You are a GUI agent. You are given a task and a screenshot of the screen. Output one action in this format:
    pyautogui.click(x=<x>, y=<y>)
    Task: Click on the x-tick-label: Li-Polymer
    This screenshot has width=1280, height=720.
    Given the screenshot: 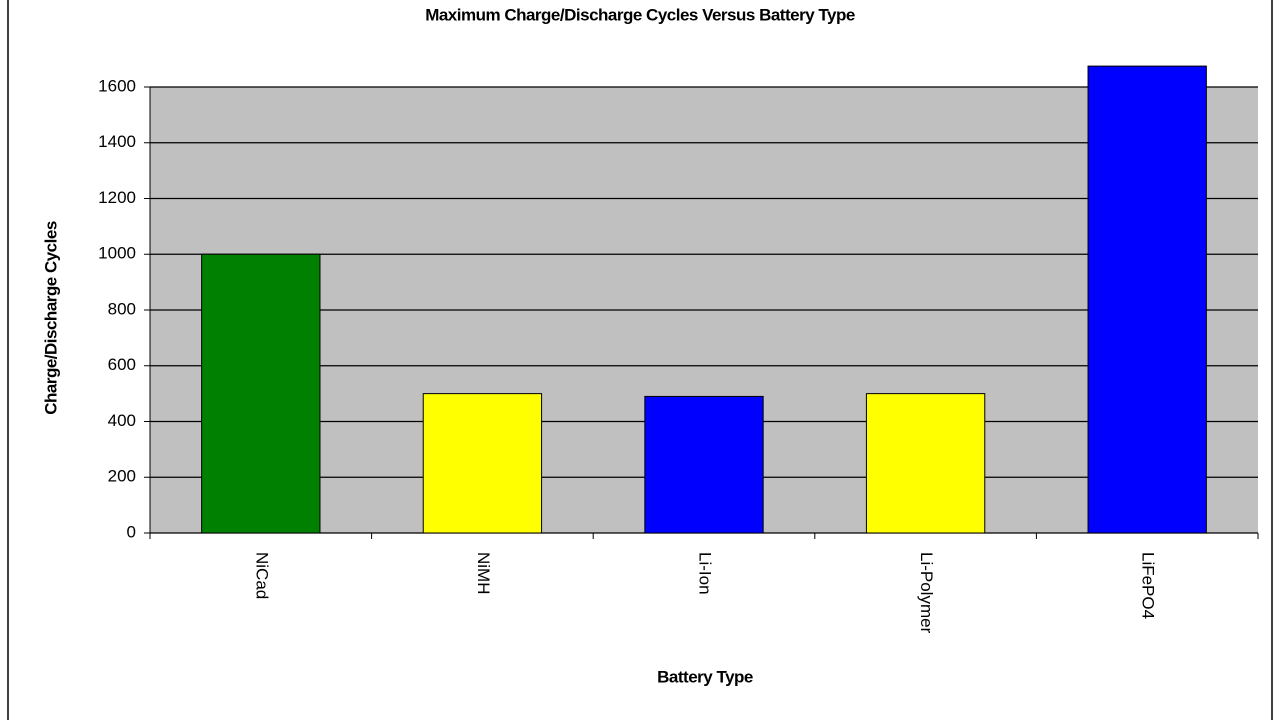 What is the action you would take?
    pyautogui.click(x=926, y=593)
    